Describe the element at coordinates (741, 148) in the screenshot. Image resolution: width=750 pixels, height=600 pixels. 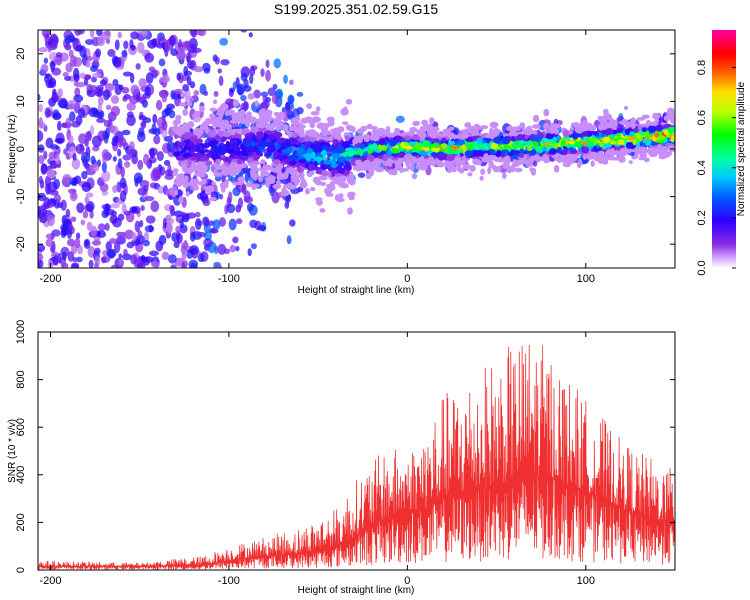
I see `colorbar-label: Normalized spectral amplitude` at that location.